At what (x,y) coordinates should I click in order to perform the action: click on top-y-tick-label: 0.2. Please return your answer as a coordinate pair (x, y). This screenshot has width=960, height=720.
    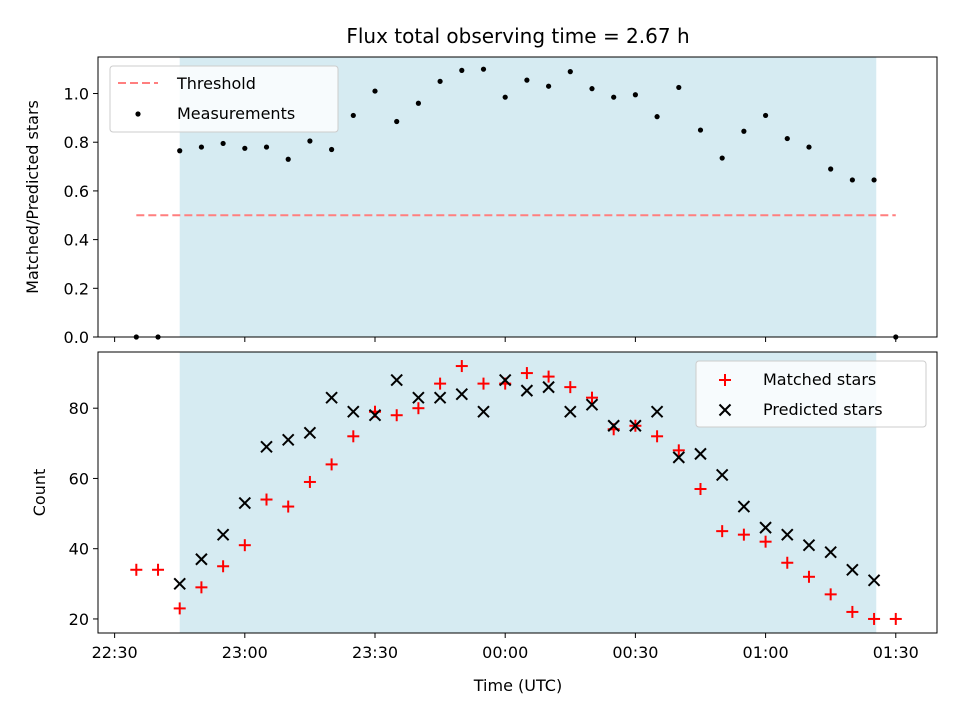
    Looking at the image, I should click on (76, 288).